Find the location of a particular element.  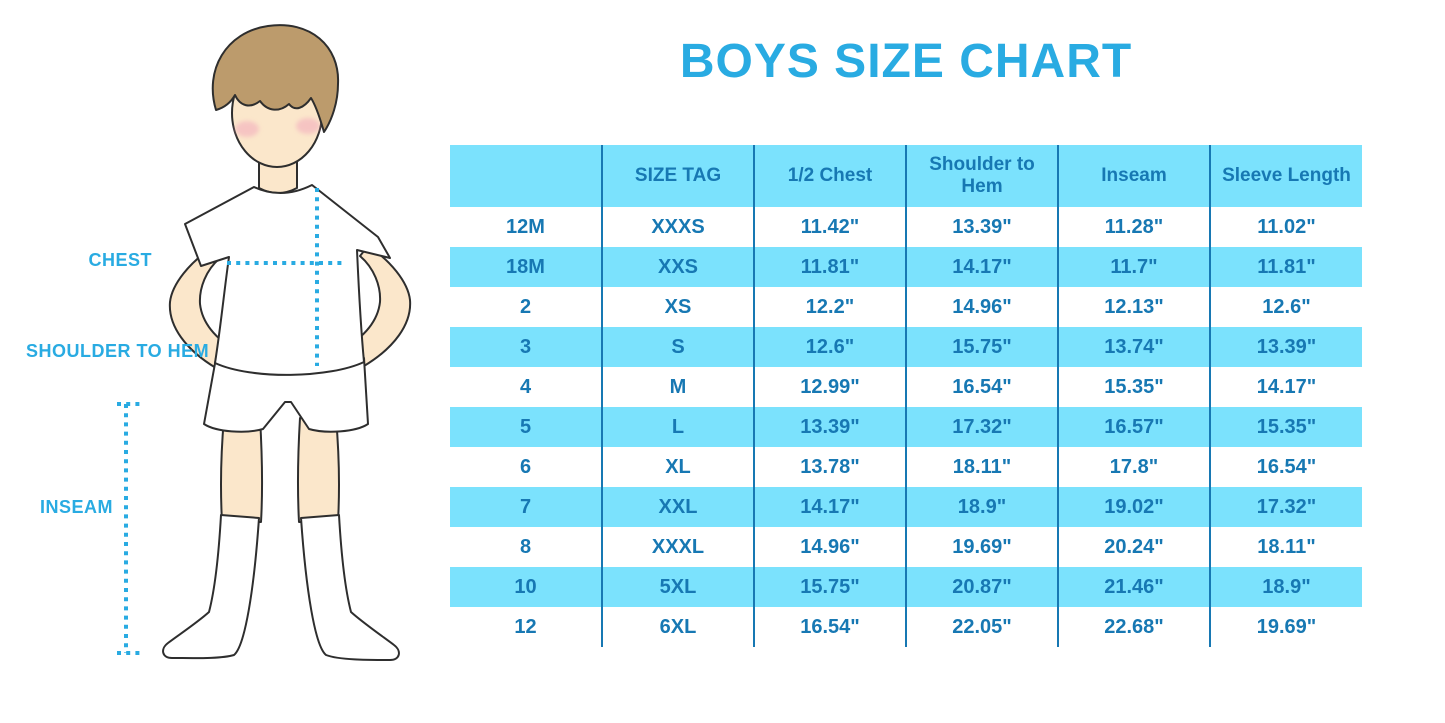

size-cell: XXS is located at coordinates (677, 267).